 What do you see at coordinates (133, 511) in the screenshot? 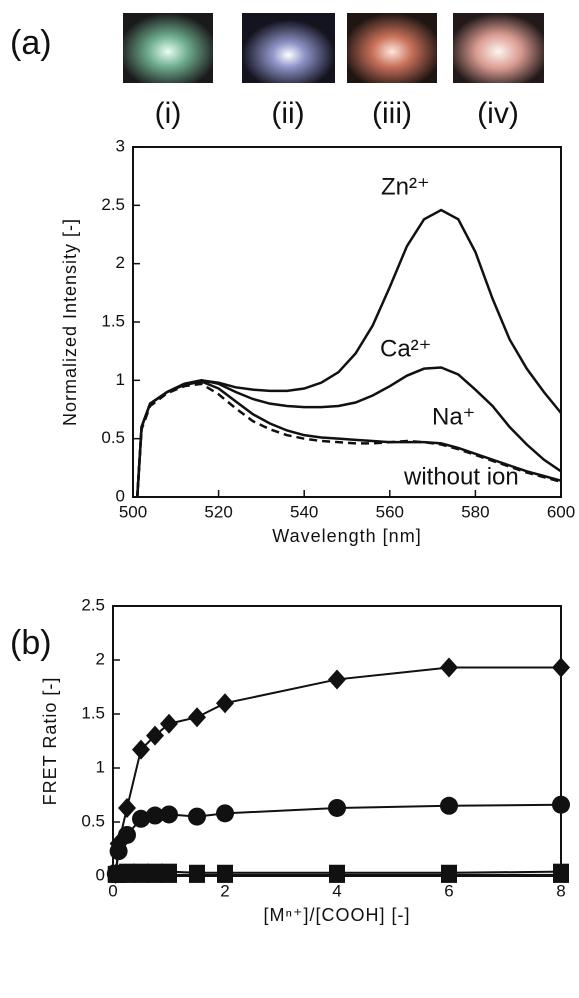
I see `x-tick-label: 500` at bounding box center [133, 511].